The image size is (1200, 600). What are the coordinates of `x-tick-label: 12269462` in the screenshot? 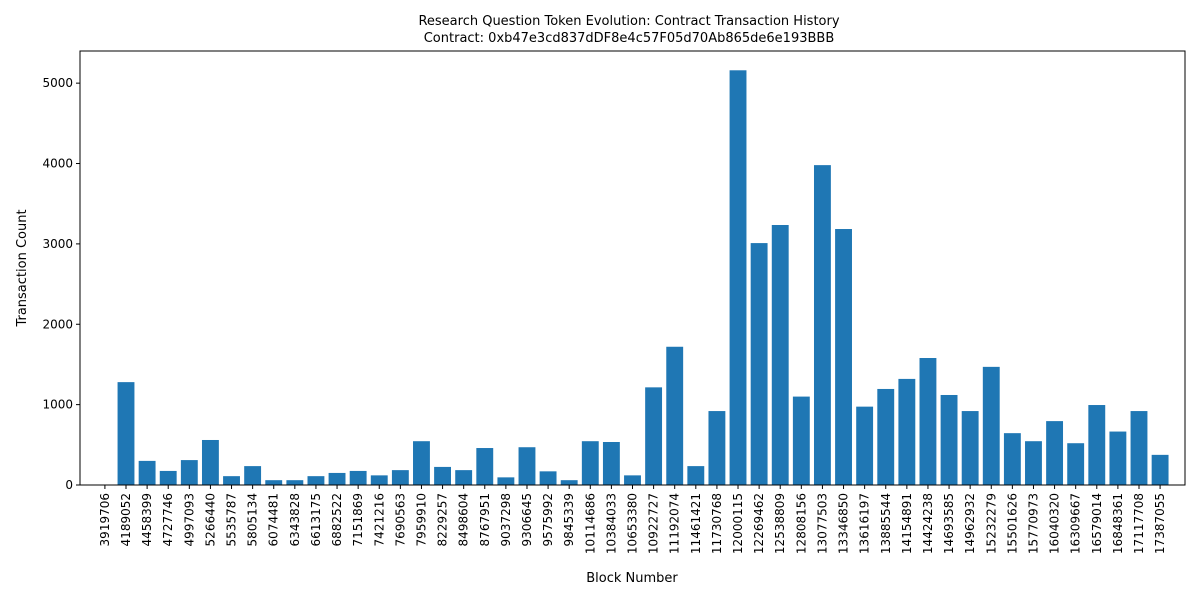 It's located at (759, 523).